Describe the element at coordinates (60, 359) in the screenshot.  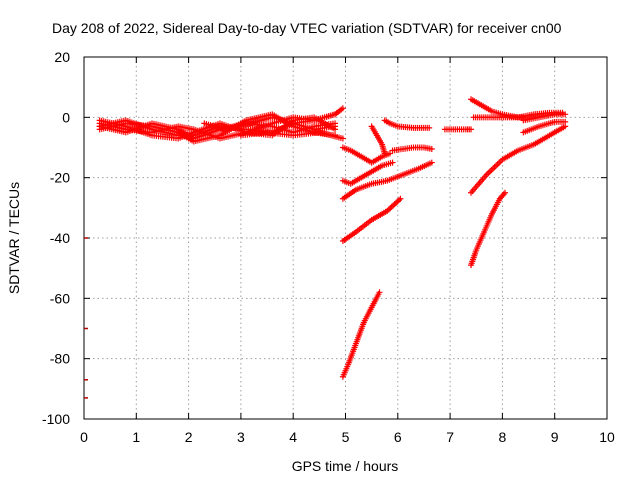
I see `y-tick-label: -80` at that location.